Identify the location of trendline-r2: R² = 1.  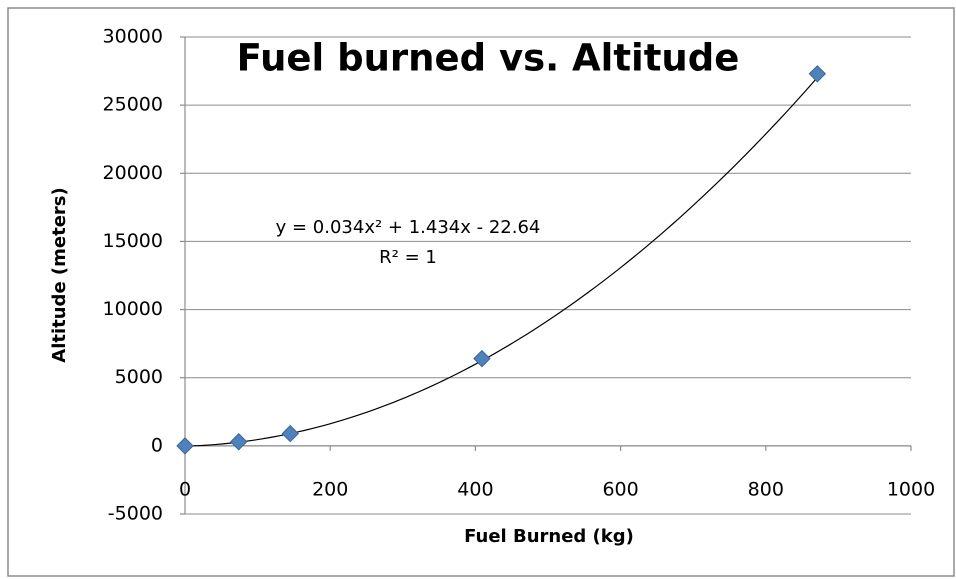
(408, 257).